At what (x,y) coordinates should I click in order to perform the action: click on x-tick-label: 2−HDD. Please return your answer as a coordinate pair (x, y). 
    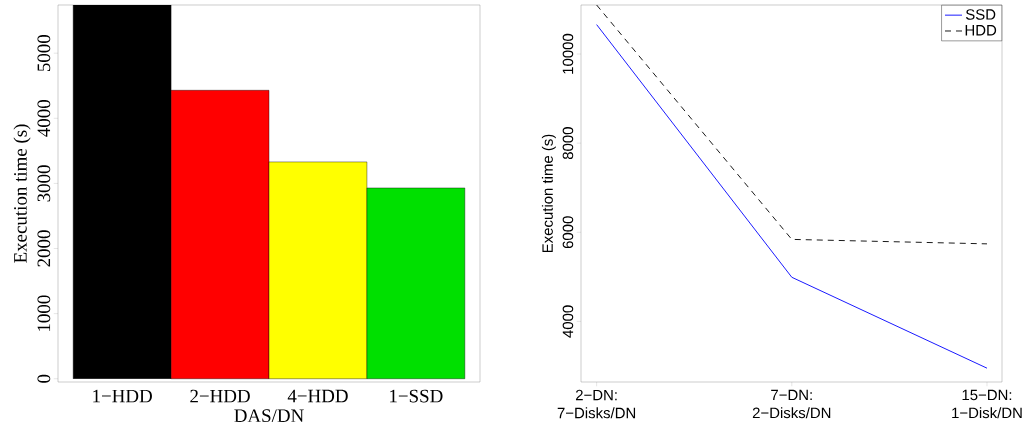
    Looking at the image, I should click on (220, 396).